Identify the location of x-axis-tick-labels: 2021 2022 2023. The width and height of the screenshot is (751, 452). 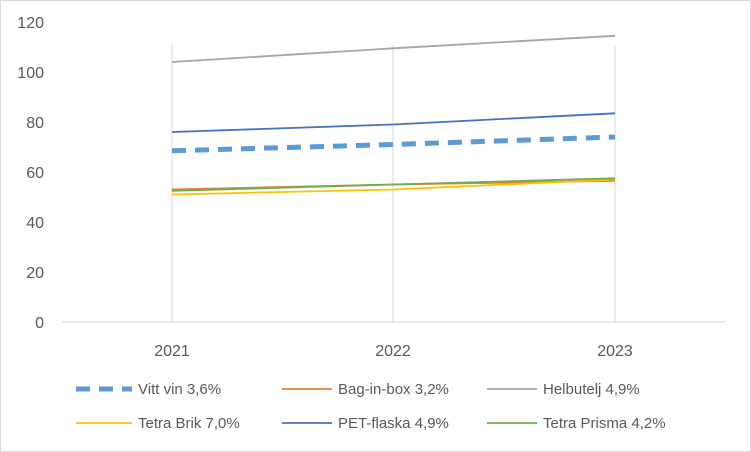
(393, 351).